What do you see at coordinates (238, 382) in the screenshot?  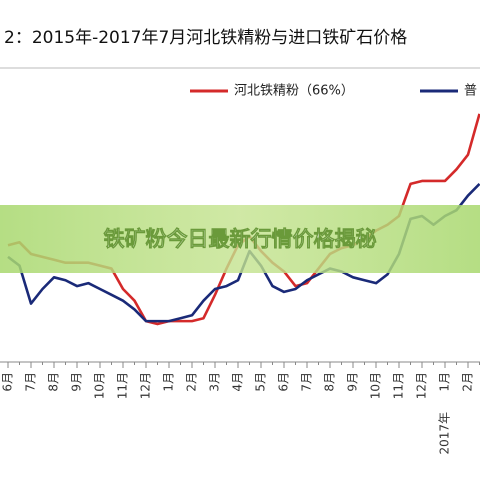 I see `x-tick-label: 4月` at bounding box center [238, 382].